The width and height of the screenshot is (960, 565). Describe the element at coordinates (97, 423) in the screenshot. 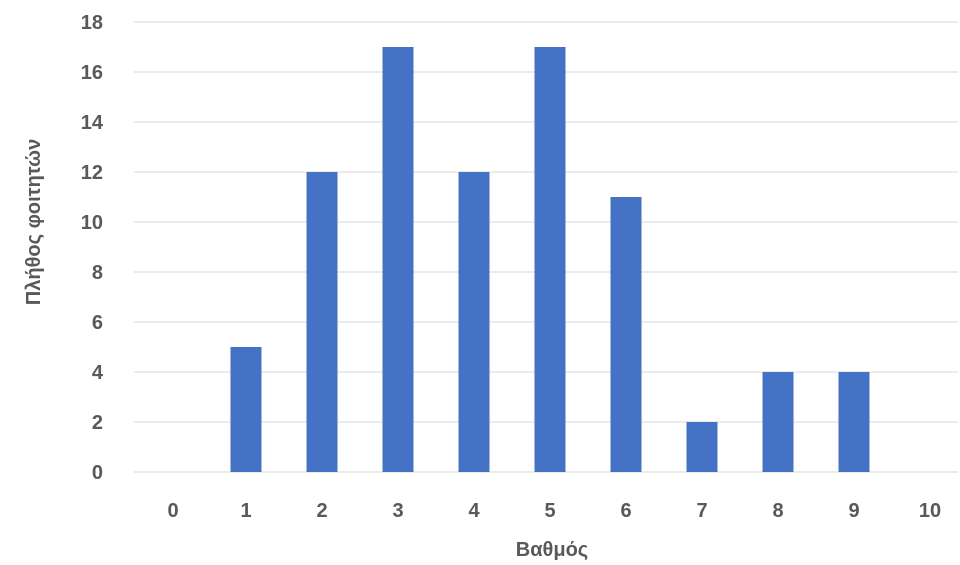

I see `y-tick-label: 2` at that location.